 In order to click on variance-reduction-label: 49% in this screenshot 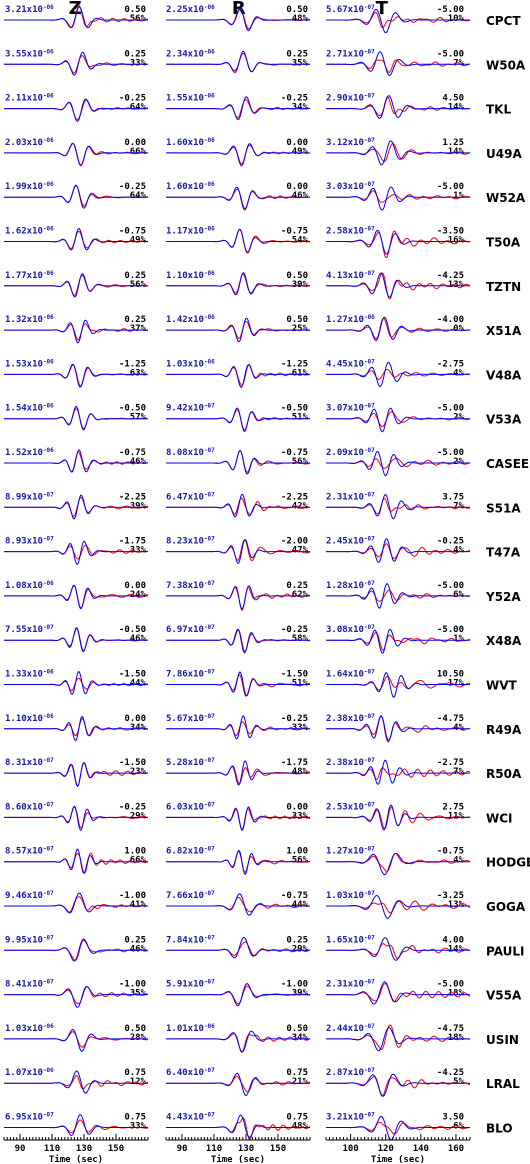, I will do `click(138, 241)`.